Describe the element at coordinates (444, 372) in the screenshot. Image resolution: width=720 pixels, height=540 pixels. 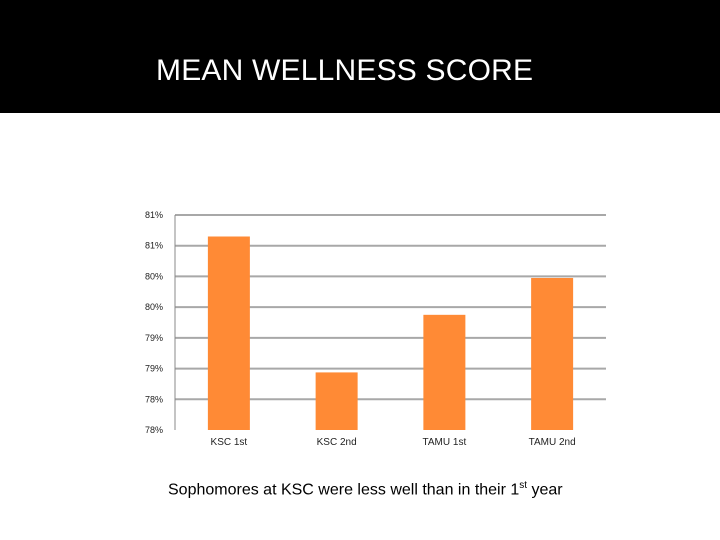
I see `bar-tamu-1st` at that location.